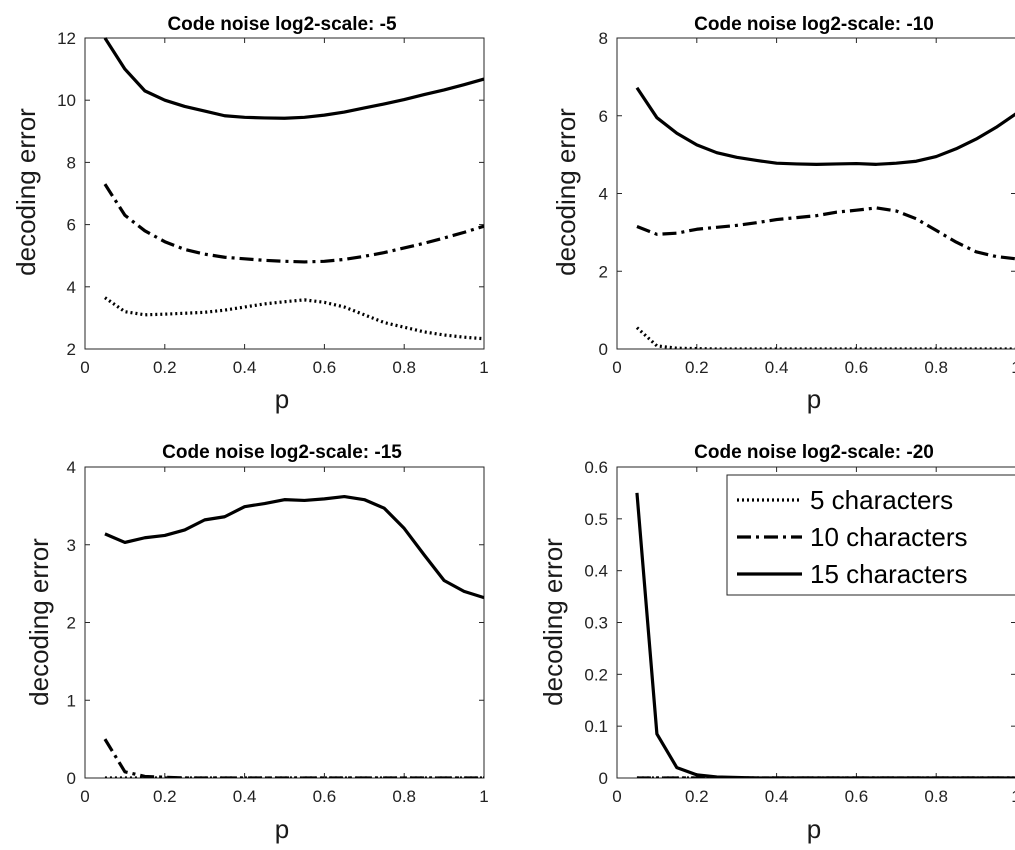 Image resolution: width=1015 pixels, height=850 pixels. What do you see at coordinates (889, 574) in the screenshot?
I see `legend-label-15-characters: 15 characters` at bounding box center [889, 574].